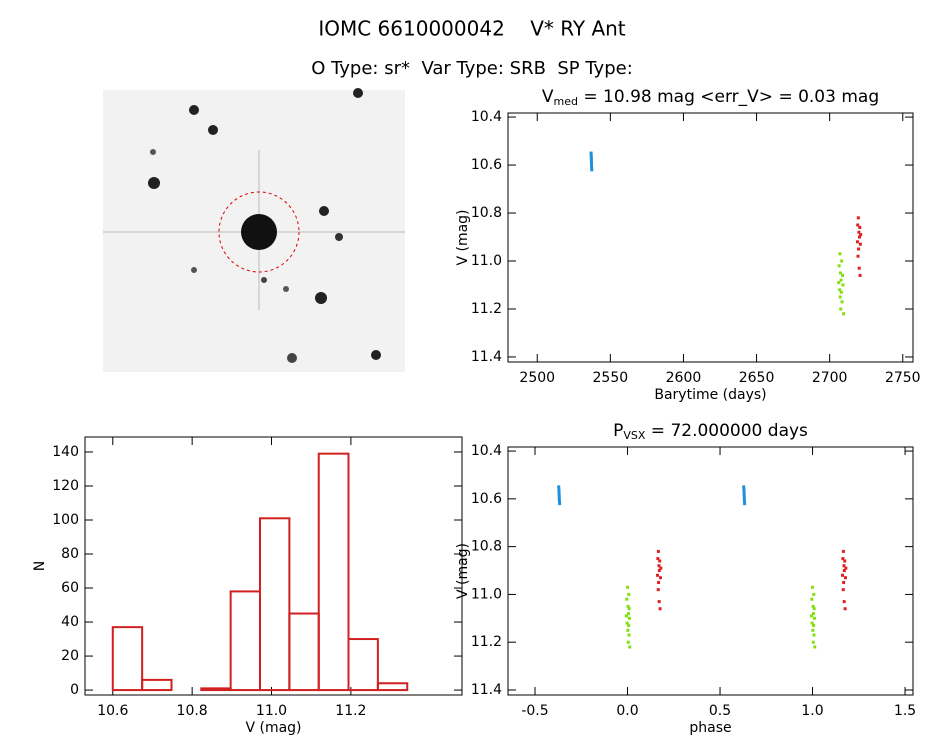 The width and height of the screenshot is (944, 747). Describe the element at coordinates (634, 435) in the screenshot. I see `title-sub: VSX` at that location.